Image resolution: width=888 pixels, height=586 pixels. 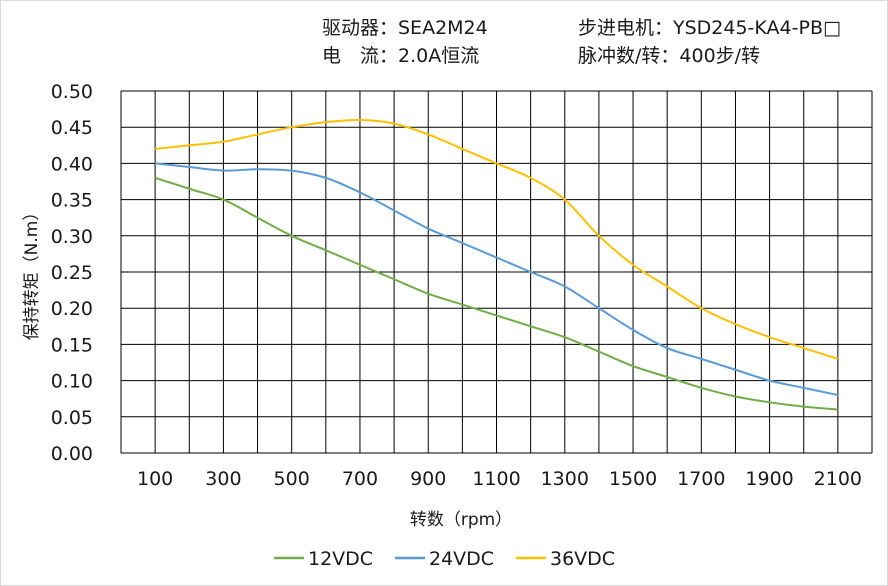 What do you see at coordinates (72, 345) in the screenshot?
I see `y-tick-label: 0.15` at bounding box center [72, 345].